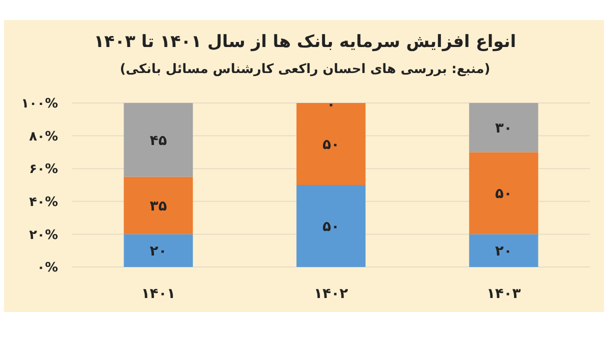  What do you see at coordinates (331, 104) in the screenshot?
I see `data-label: ۰` at bounding box center [331, 104].